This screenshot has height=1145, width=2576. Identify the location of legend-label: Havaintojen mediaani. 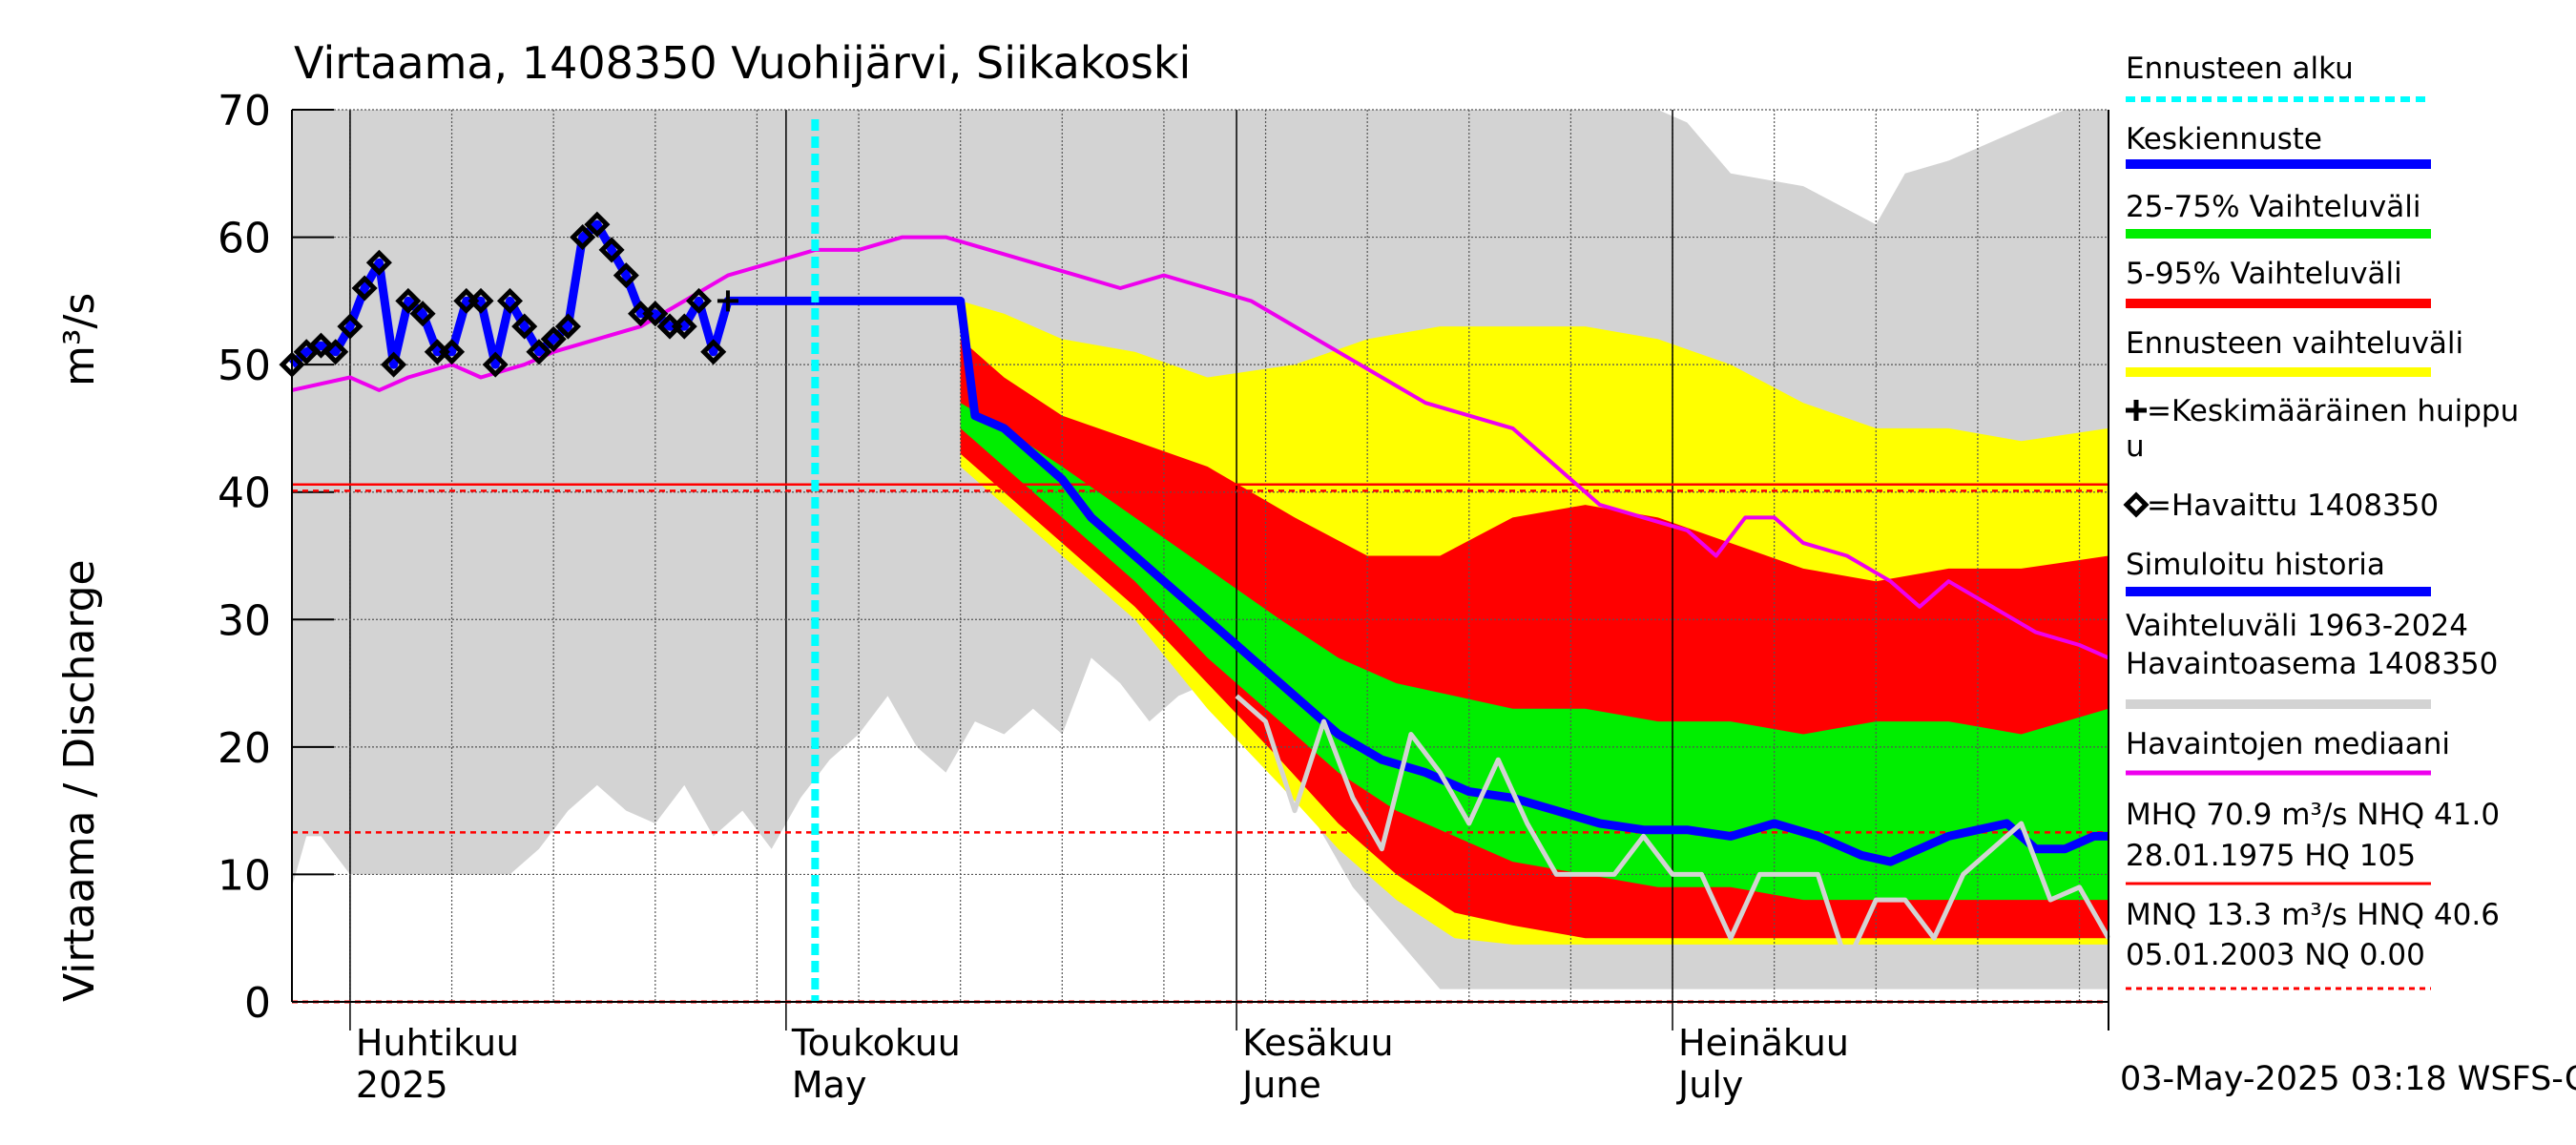
(2288, 744).